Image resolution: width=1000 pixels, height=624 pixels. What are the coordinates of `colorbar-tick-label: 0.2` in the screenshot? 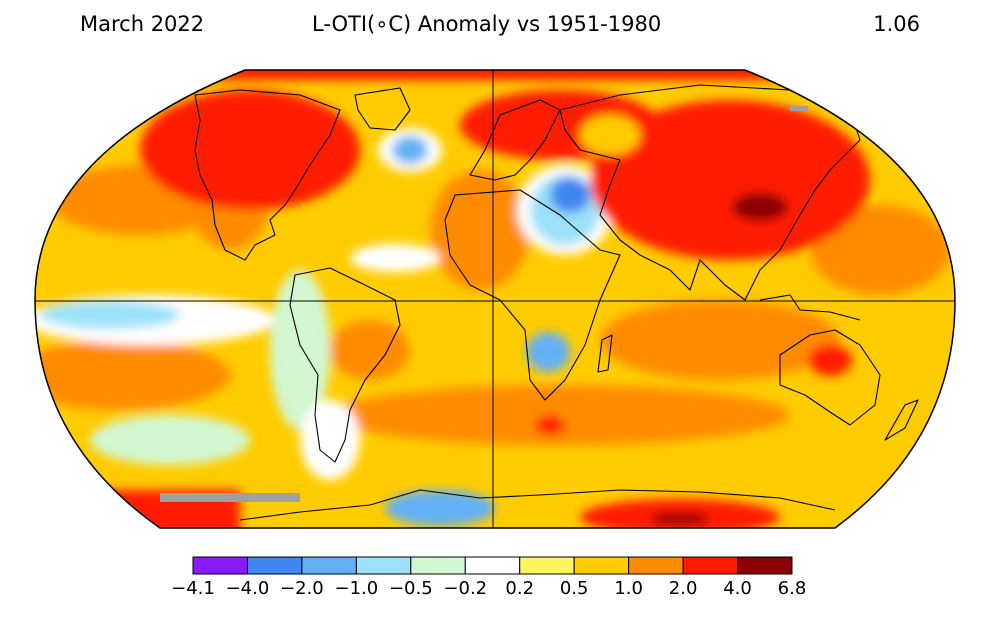 It's located at (519, 588).